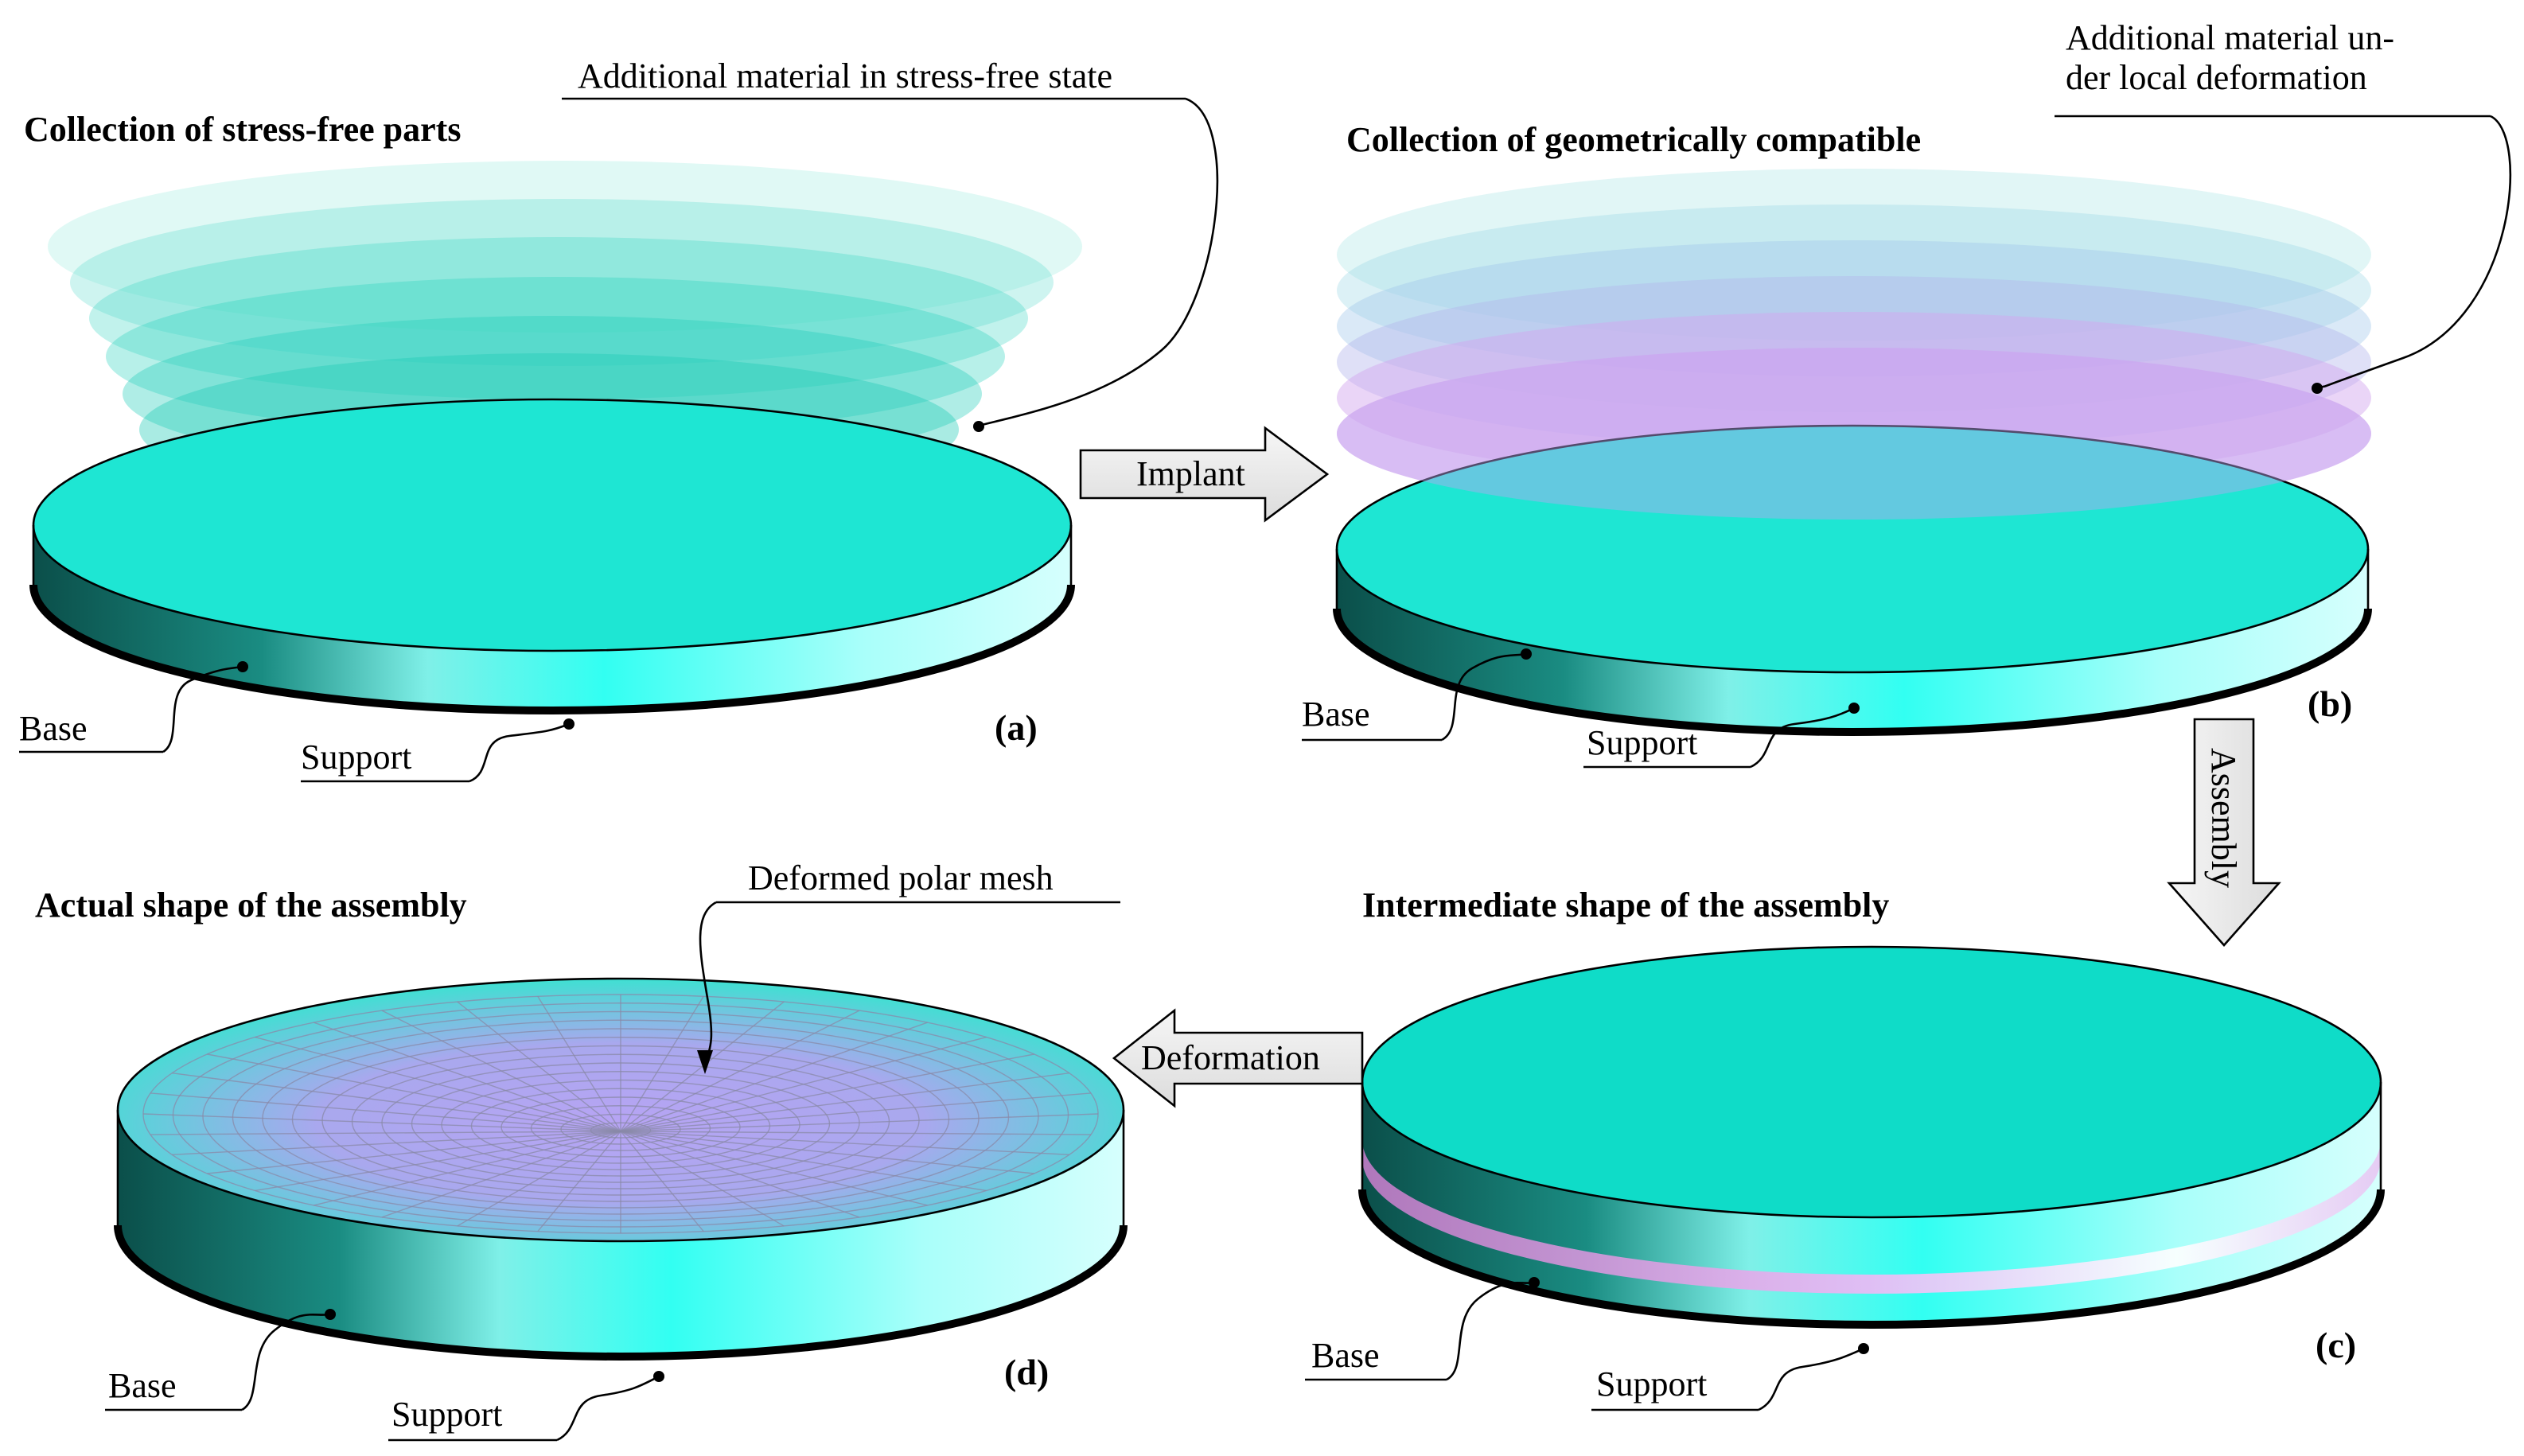 Image resolution: width=2524 pixels, height=1456 pixels. I want to click on panel-d-base-leader, so click(286, 1362).